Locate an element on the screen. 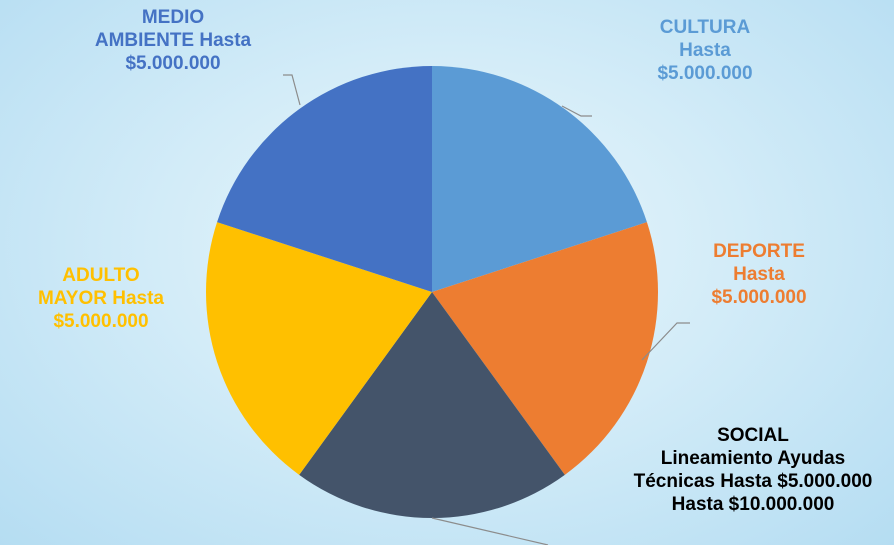 This screenshot has height=545, width=894. label-cultura-line-3: $5.000.000 is located at coordinates (705, 73).